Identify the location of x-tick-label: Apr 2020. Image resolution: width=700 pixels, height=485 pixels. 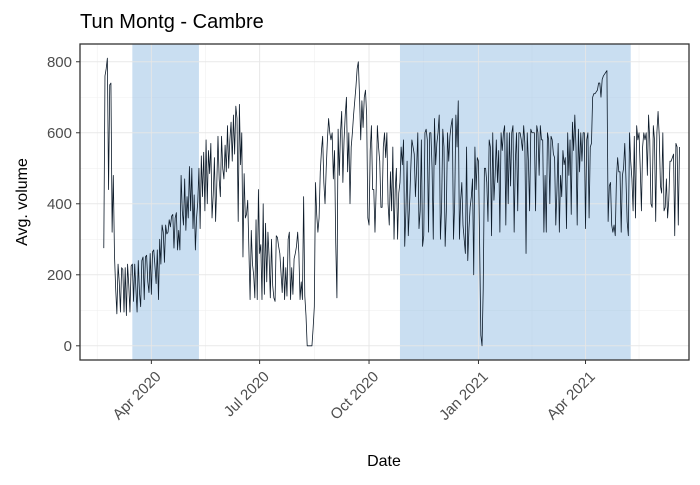
(137, 395).